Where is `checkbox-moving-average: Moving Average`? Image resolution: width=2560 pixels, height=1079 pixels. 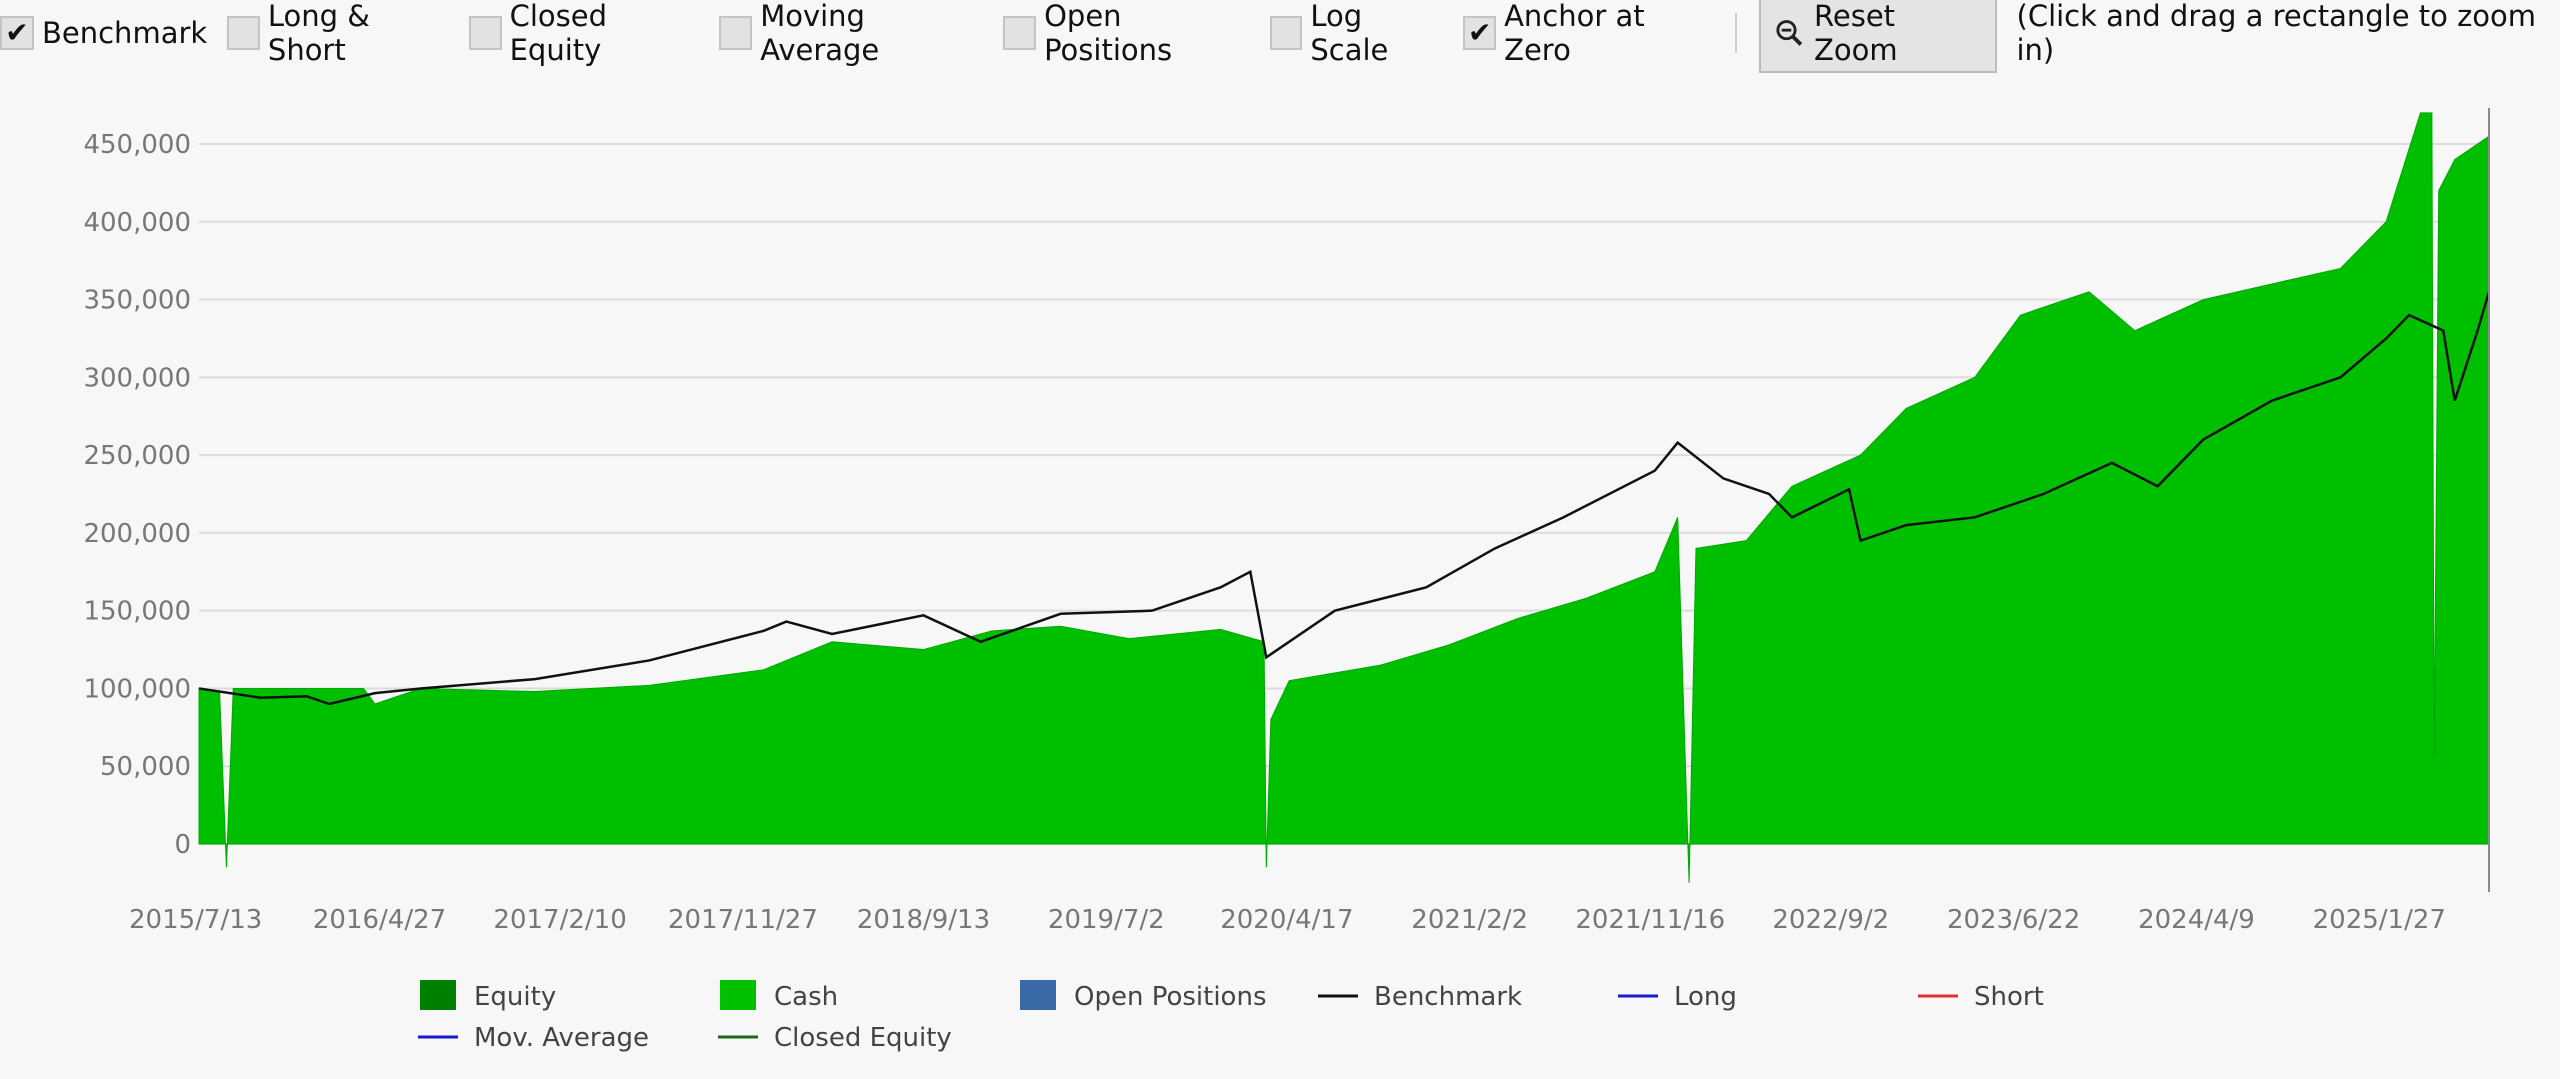
checkbox-moving-average: Moving Average is located at coordinates (851, 33).